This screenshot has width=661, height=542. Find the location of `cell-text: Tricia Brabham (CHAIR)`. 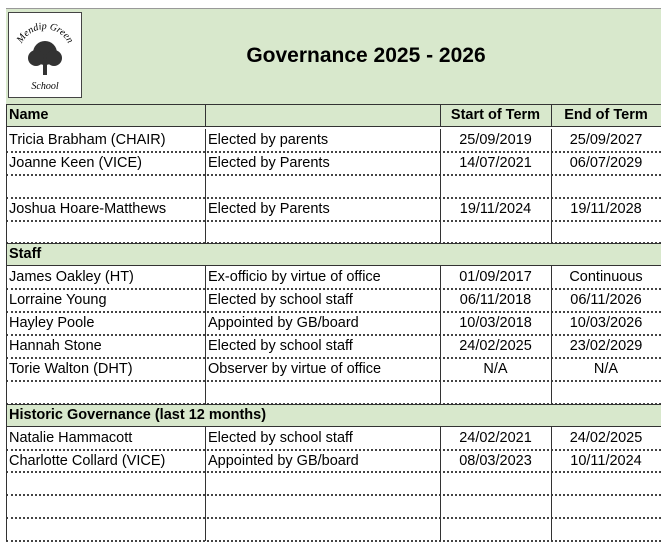

cell-text: Tricia Brabham (CHAIR) is located at coordinates (87, 139).